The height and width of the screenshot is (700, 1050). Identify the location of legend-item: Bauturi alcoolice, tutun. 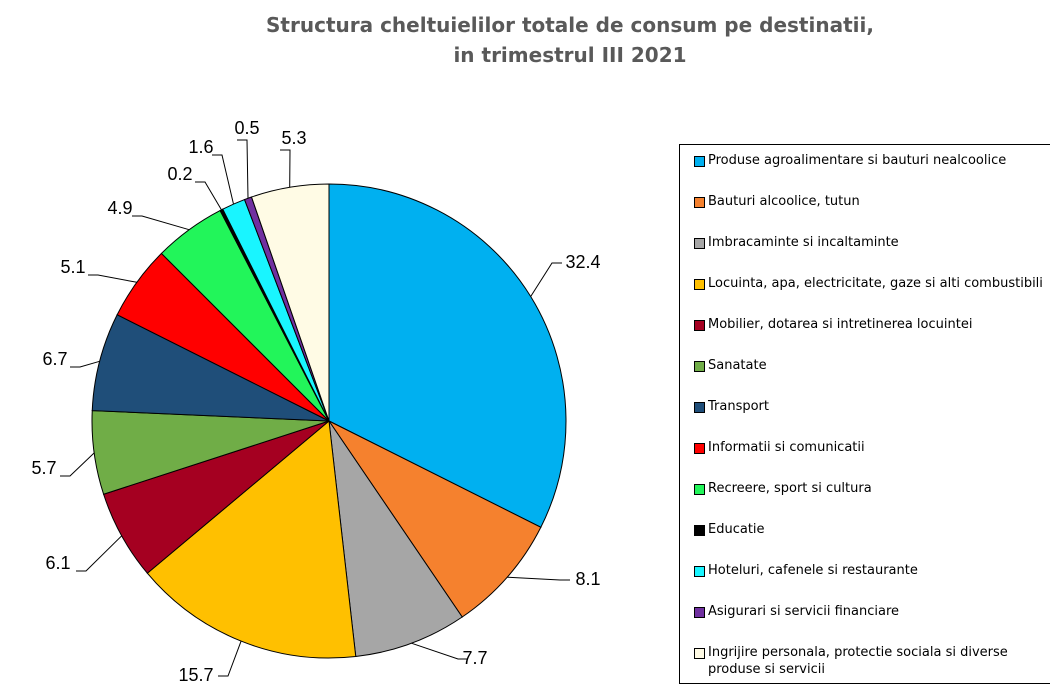
(872, 202).